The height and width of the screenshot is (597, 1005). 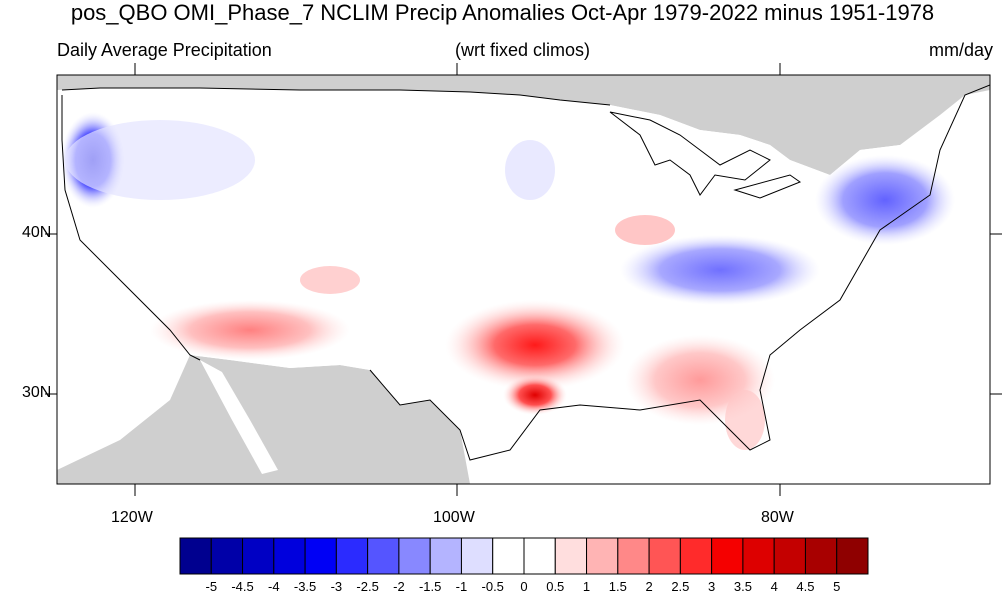 I want to click on units-label: mm/day, so click(x=960, y=50).